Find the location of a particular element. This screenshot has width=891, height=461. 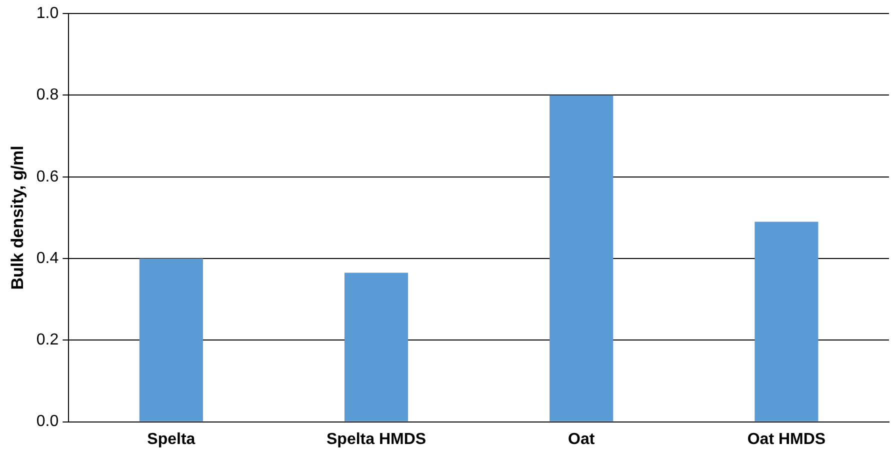

x-tick-label: Oat HMDS is located at coordinates (786, 439).